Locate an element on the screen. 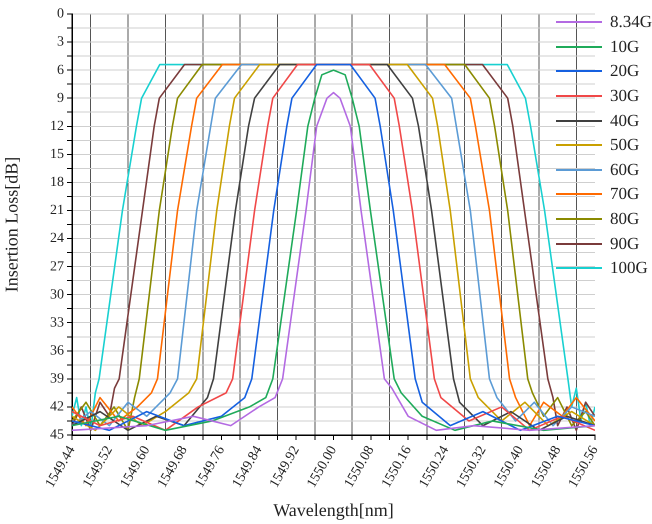 The image size is (652, 524). legend-label: 30G is located at coordinates (625, 96).